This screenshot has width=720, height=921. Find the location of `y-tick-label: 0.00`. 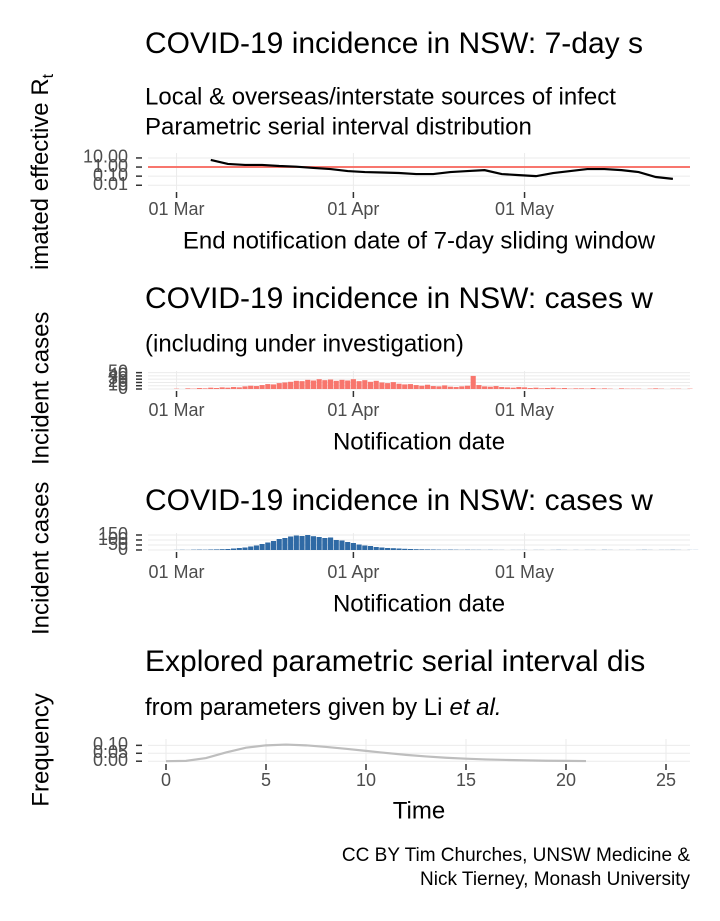

y-tick-label: 0.00 is located at coordinates (110, 760).